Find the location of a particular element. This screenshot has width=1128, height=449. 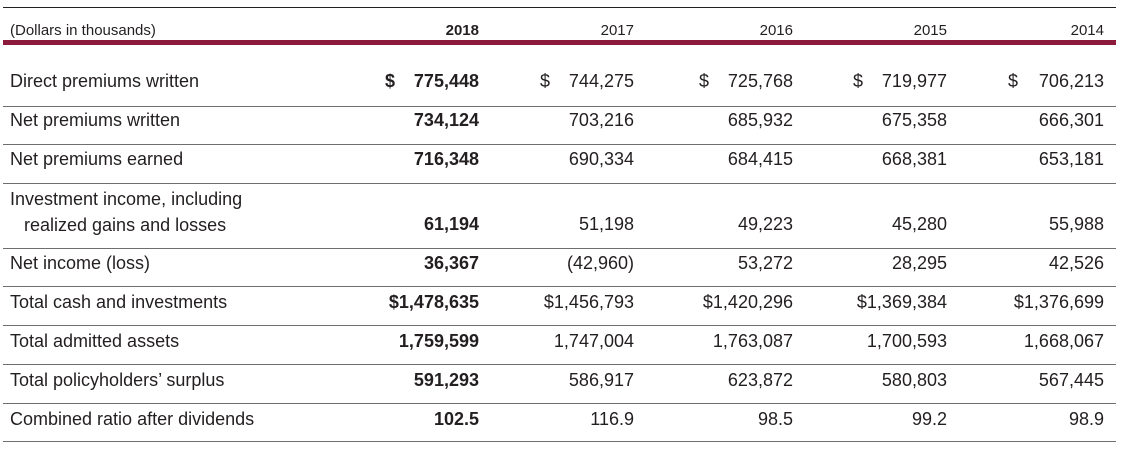

cell-2017: 744,275 is located at coordinates (601, 81).